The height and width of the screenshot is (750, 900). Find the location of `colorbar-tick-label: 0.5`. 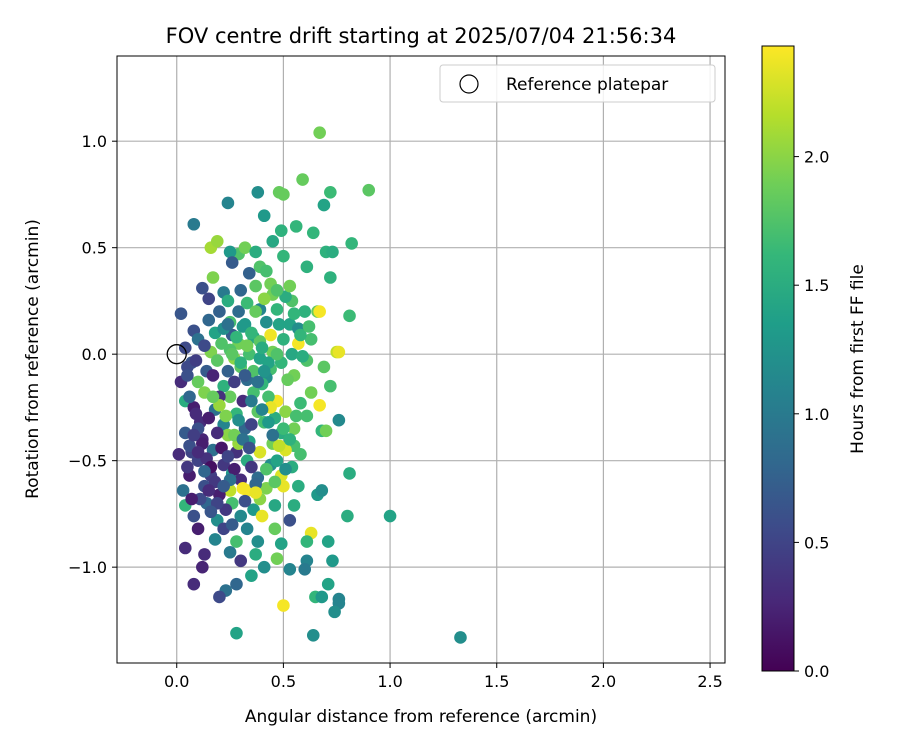

colorbar-tick-label: 0.5 is located at coordinates (816, 542).